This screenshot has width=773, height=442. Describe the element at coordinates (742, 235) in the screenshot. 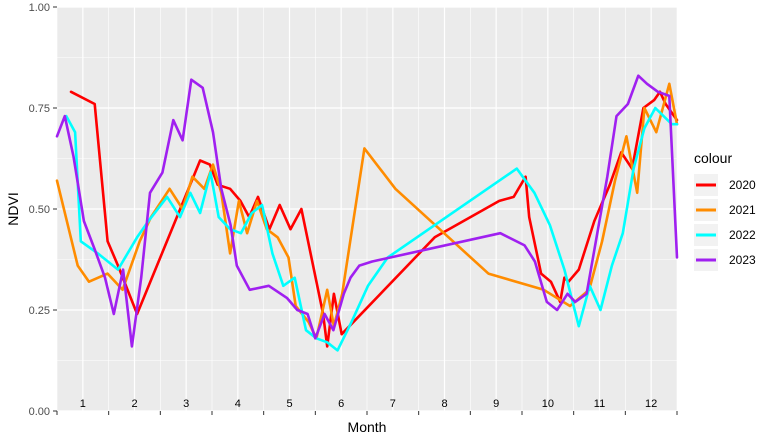

I see `legend-label-2022: 2022` at that location.